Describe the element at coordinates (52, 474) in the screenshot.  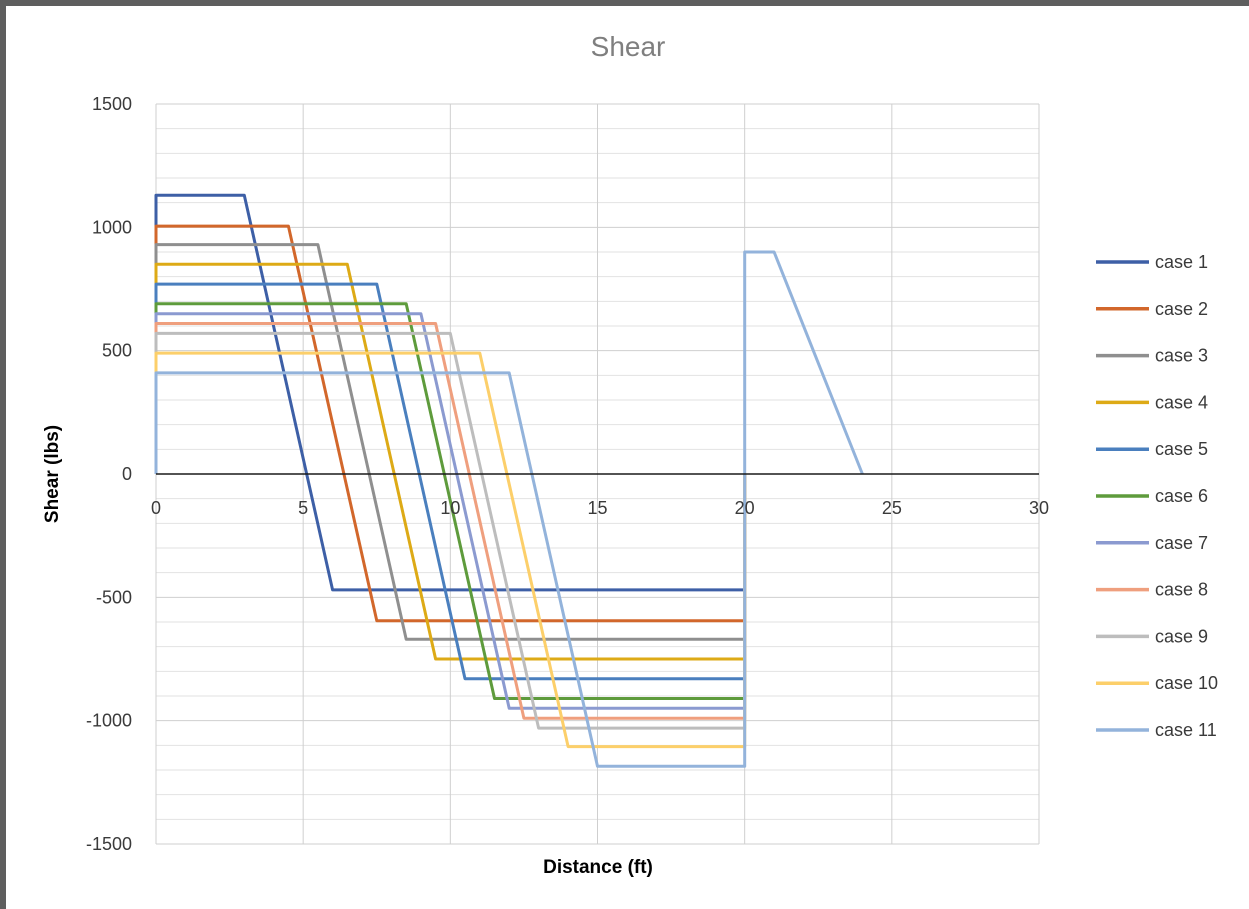
I see `y-axis-title: Shear (lbs)` at that location.